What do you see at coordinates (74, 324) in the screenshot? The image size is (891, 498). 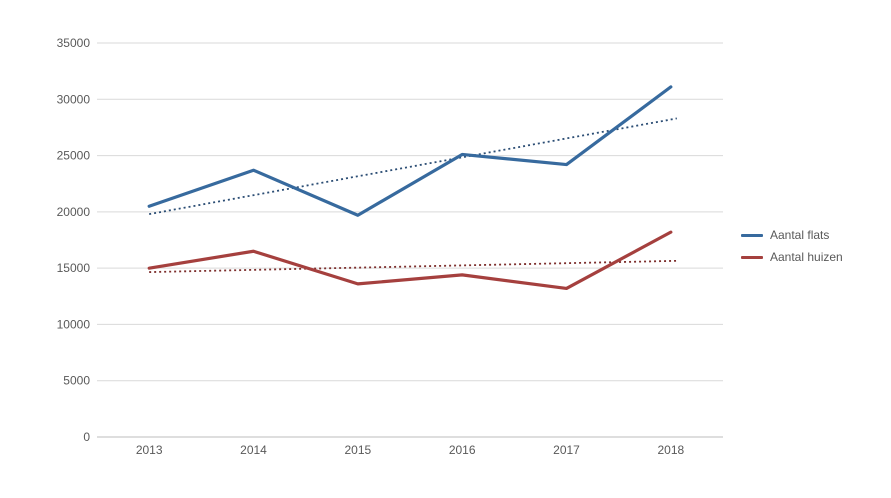 I see `y-tick-label: 10000` at bounding box center [74, 324].